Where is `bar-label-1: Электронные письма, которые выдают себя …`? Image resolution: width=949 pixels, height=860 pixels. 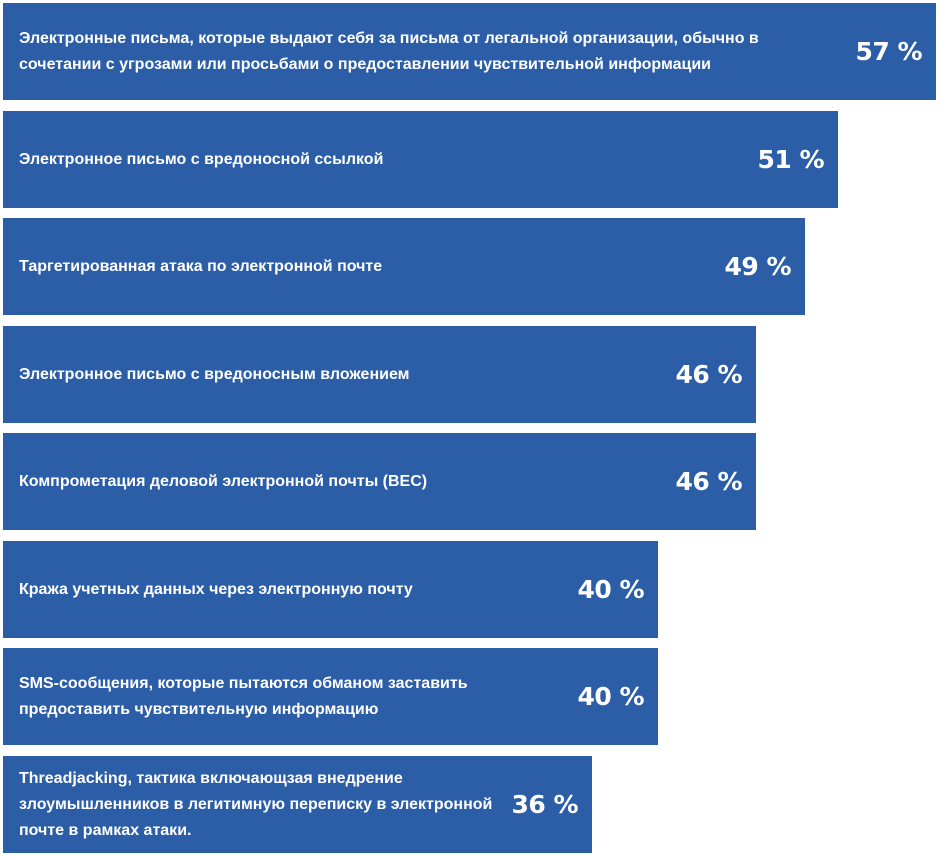 bar-label-1: Электронные письма, которые выдают себя … is located at coordinates (389, 51).